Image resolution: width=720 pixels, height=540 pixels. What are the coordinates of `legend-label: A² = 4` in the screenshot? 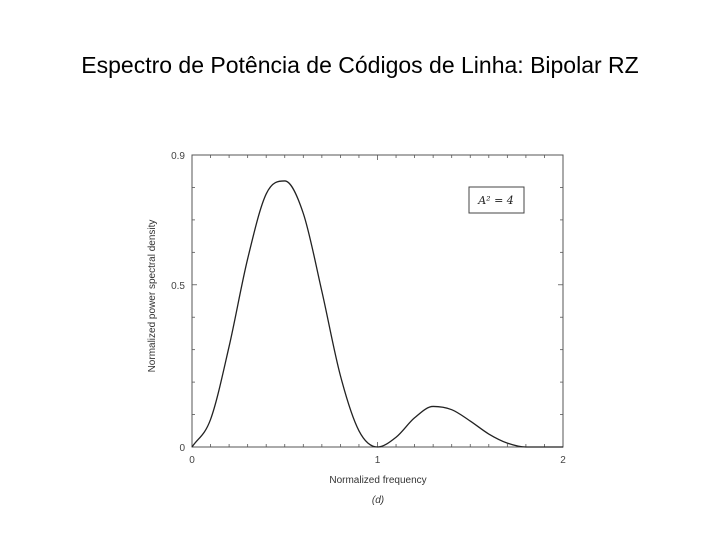 It's located at (495, 200).